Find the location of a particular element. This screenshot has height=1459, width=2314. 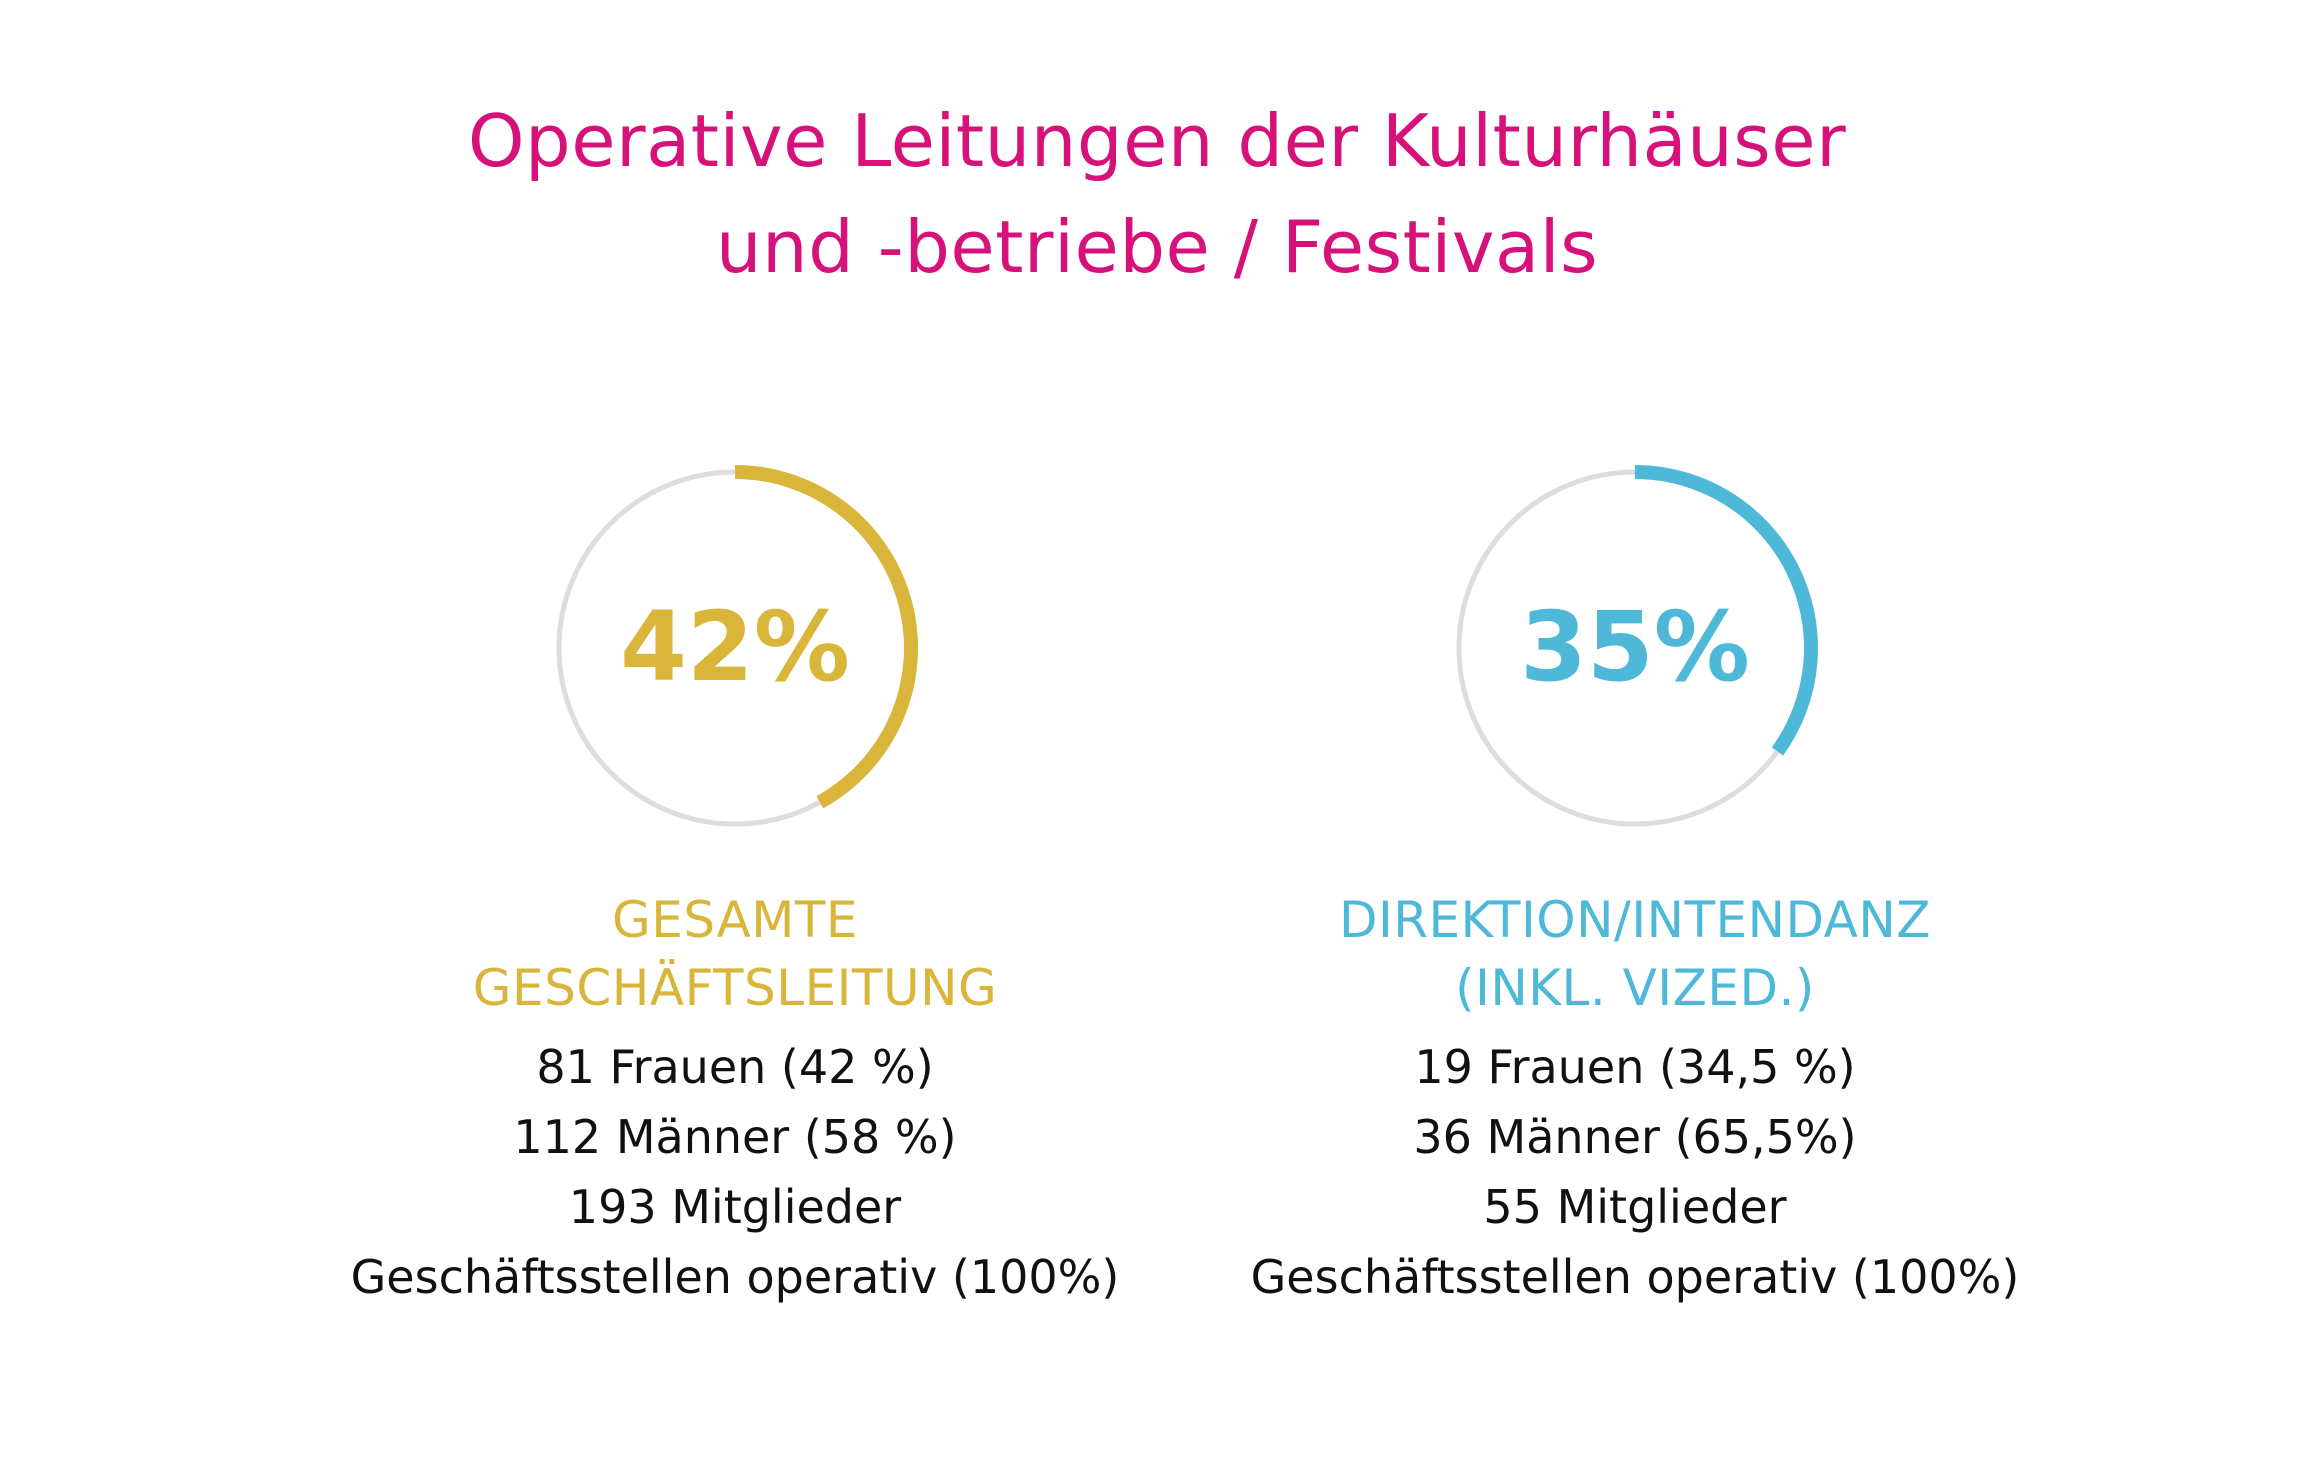

category-line-2: GESCHÄFTSLEITUNG is located at coordinates (735, 988).